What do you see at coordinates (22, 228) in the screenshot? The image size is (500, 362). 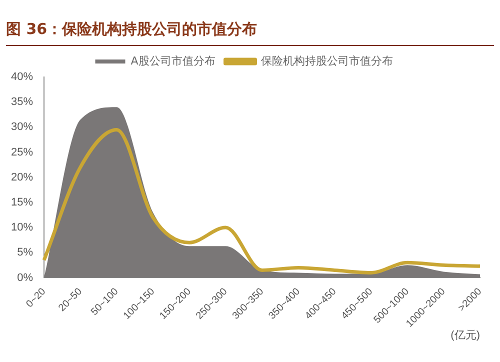 I see `y-tick-label: 10%` at bounding box center [22, 228].